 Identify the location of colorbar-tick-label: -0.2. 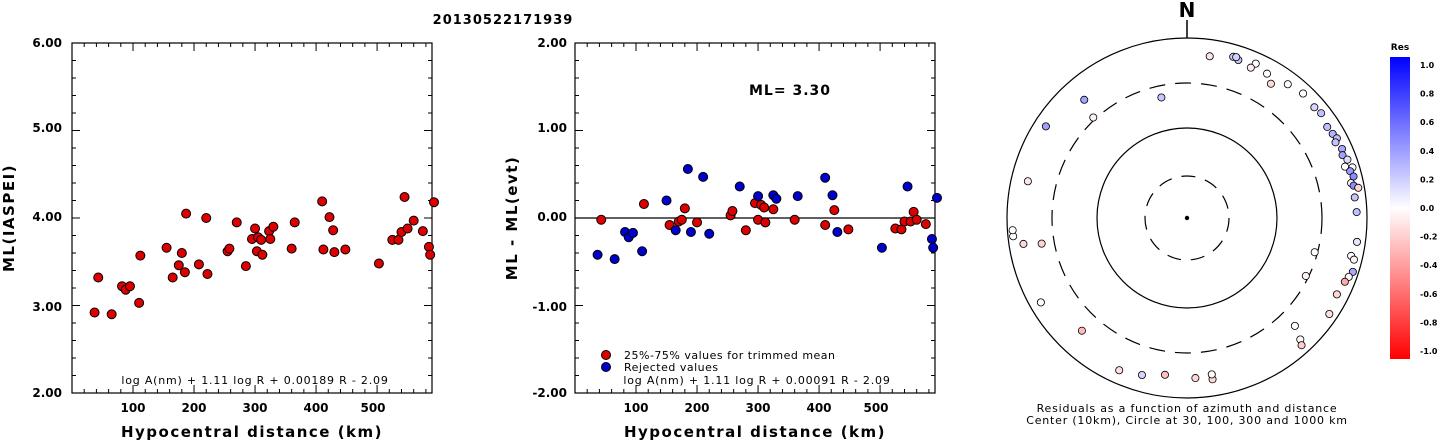
(1428, 237).